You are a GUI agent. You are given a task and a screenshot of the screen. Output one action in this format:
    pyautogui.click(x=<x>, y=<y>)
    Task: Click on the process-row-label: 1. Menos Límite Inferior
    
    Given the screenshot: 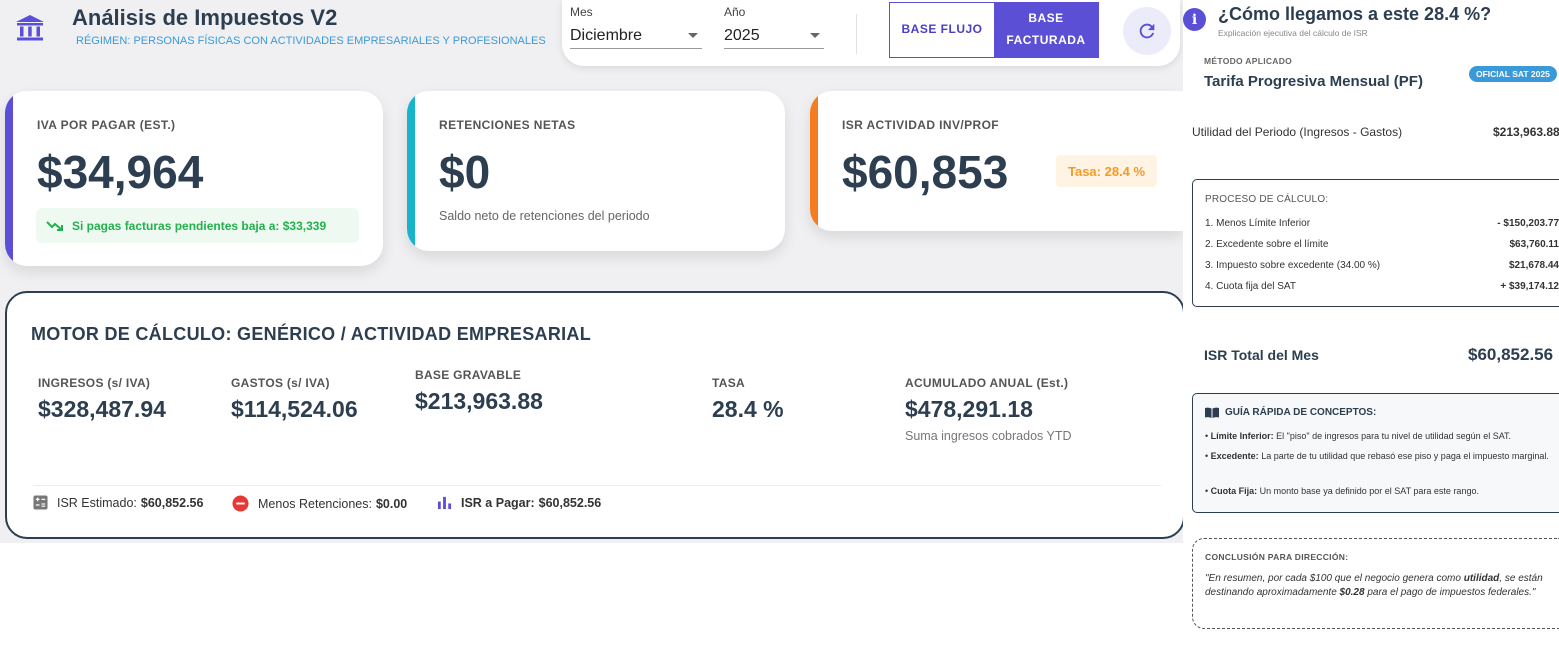 What is the action you would take?
    pyautogui.click(x=1258, y=223)
    